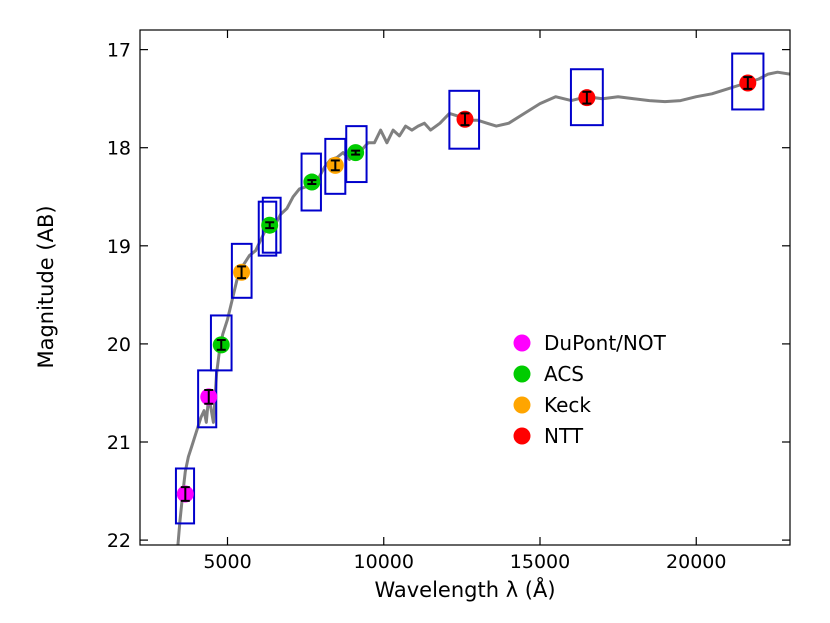  What do you see at coordinates (564, 374) in the screenshot?
I see `legend-label: ACS` at bounding box center [564, 374].